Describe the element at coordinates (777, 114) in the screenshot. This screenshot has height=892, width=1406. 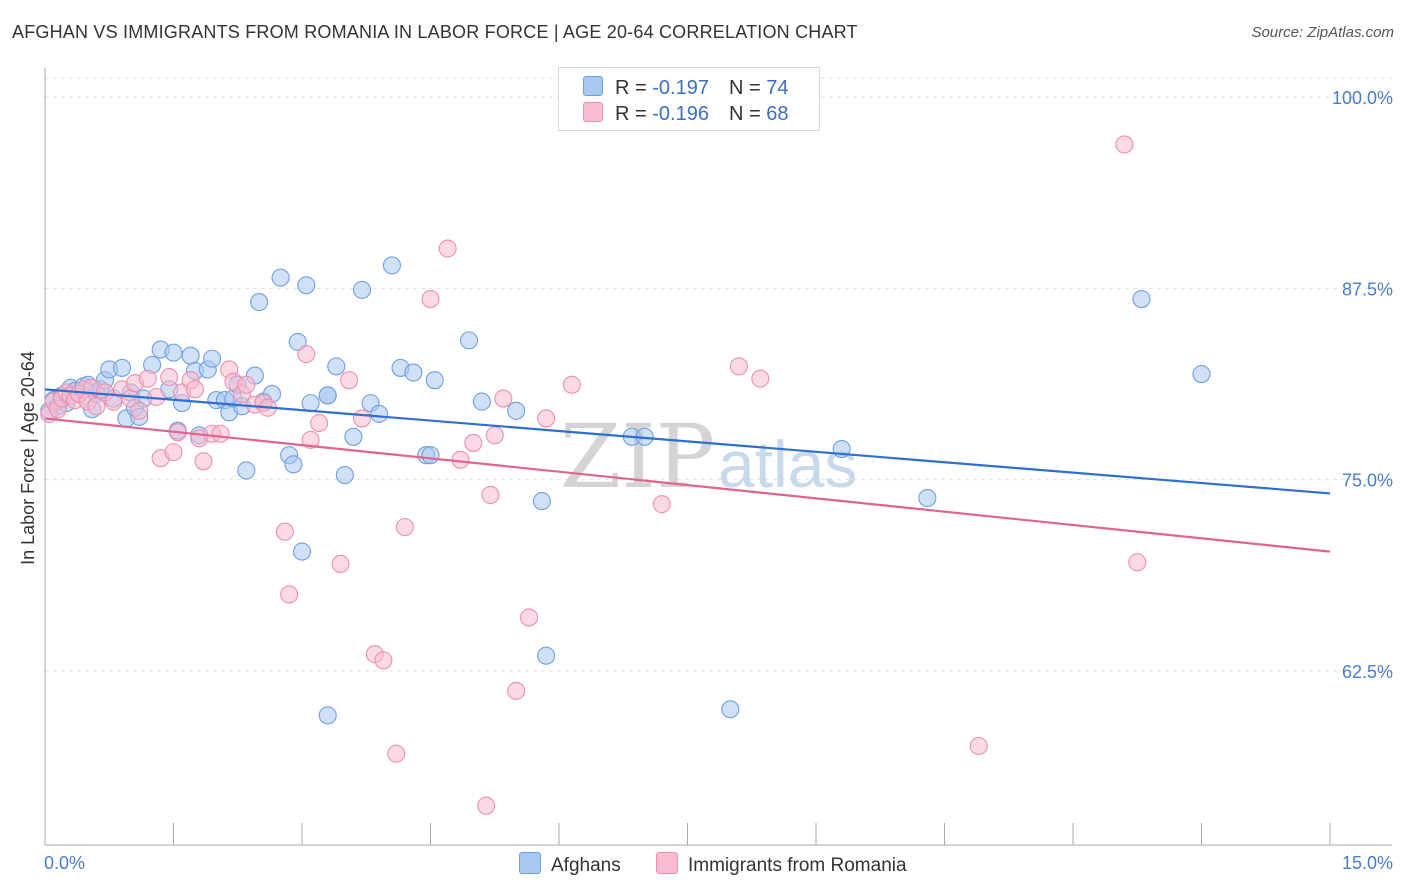
I see `legend-n-value: 68` at that location.